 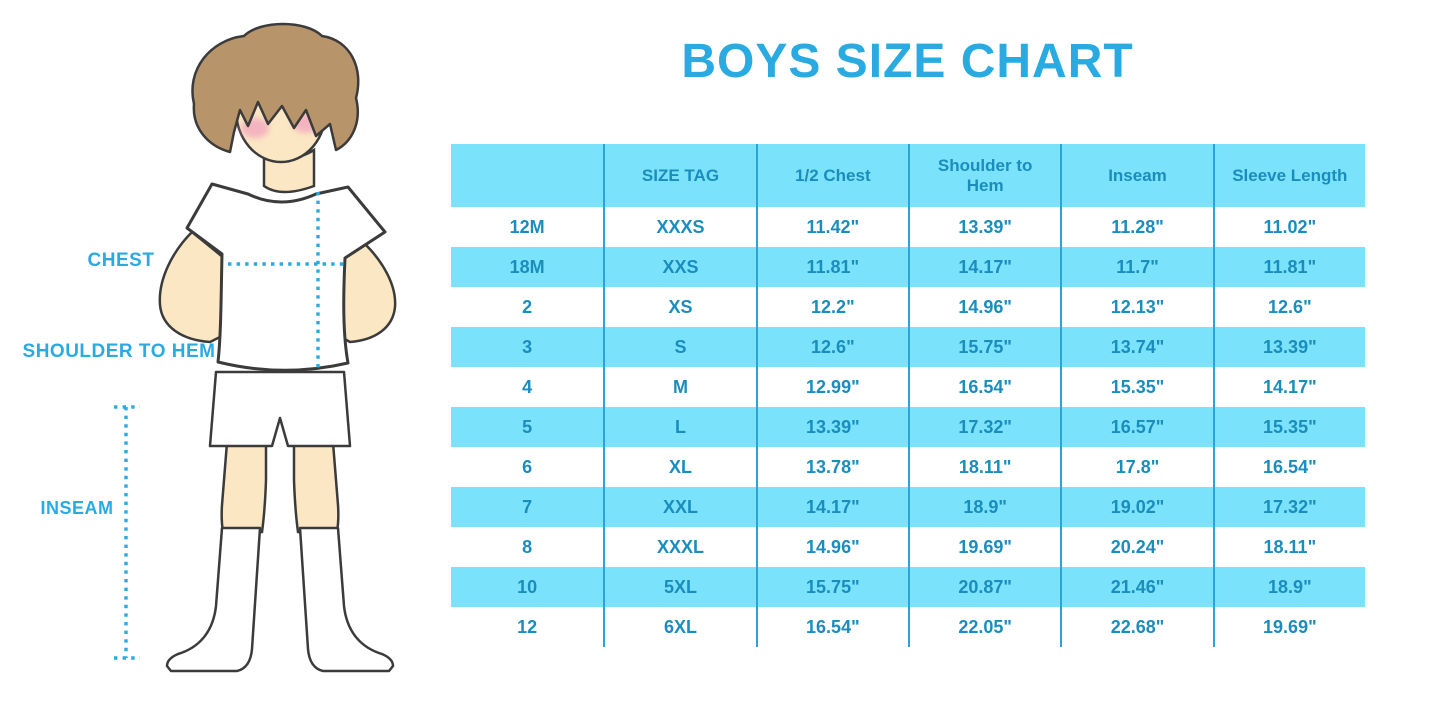 What do you see at coordinates (1136, 427) in the screenshot?
I see `value-cell: 16.57"` at bounding box center [1136, 427].